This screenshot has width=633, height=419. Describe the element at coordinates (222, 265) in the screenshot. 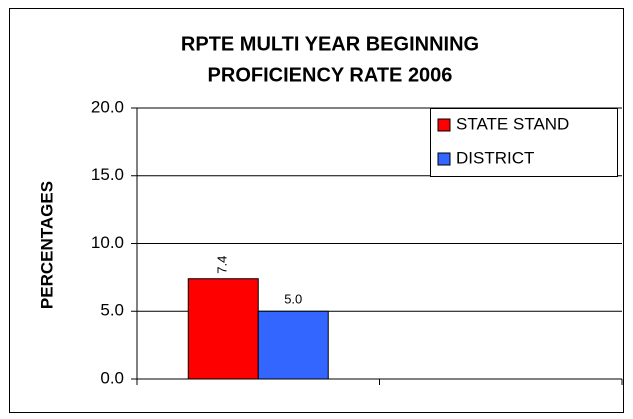

I see `data-label: 7.4` at that location.